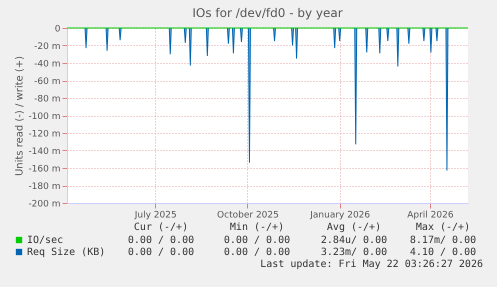 This screenshot has width=497, height=287. I want to click on x-tick-label: October 2025, so click(248, 215).